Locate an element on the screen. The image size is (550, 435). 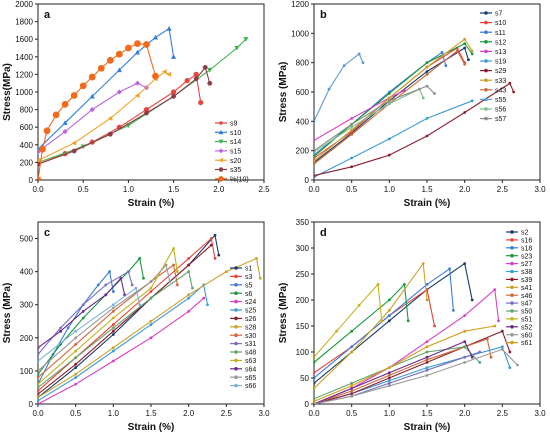
legend-item: s1 is located at coordinates (241, 269).